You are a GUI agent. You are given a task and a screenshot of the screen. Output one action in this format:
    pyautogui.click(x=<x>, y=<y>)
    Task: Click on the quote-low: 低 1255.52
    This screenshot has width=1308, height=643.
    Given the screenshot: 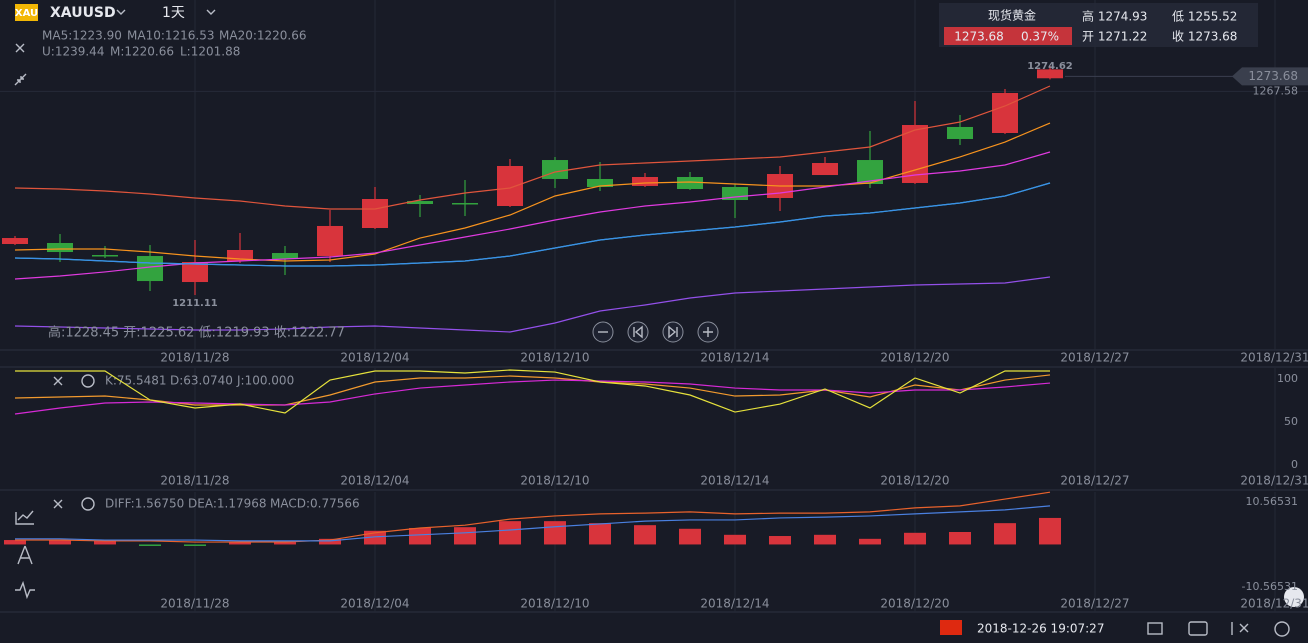 What is the action you would take?
    pyautogui.click(x=1204, y=17)
    